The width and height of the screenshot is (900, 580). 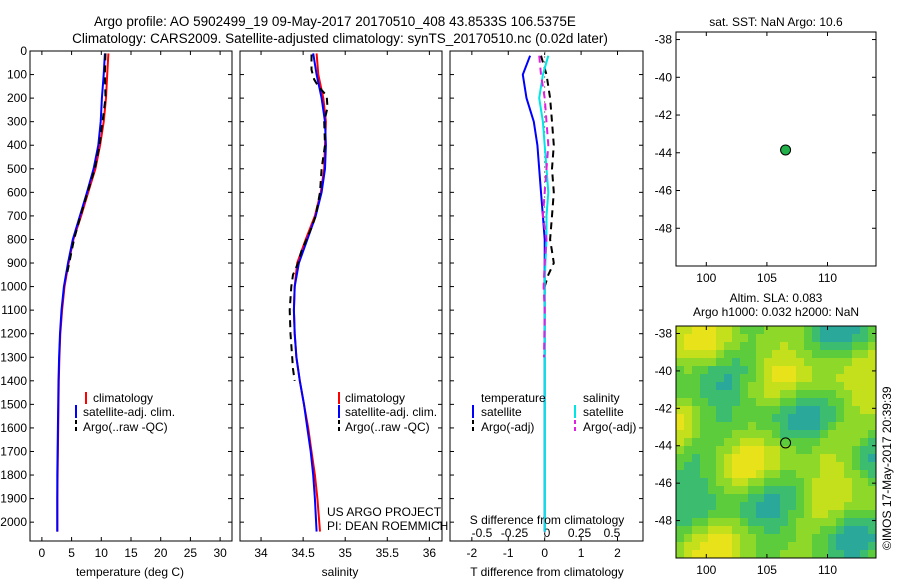 What do you see at coordinates (547, 572) in the screenshot?
I see `difference-xlabel: T difference from climatology` at bounding box center [547, 572].